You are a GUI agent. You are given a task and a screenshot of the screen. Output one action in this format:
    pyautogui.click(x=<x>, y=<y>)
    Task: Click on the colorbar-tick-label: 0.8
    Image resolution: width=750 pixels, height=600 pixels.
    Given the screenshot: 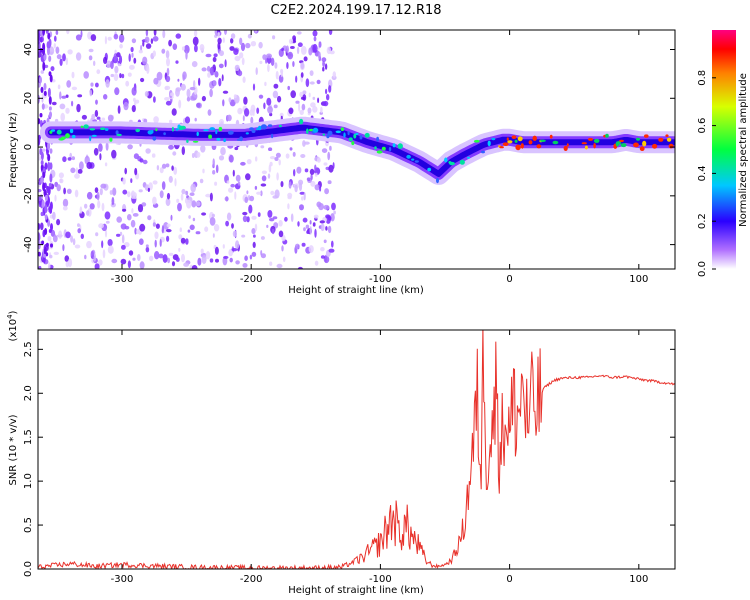 What is the action you would take?
    pyautogui.click(x=702, y=78)
    